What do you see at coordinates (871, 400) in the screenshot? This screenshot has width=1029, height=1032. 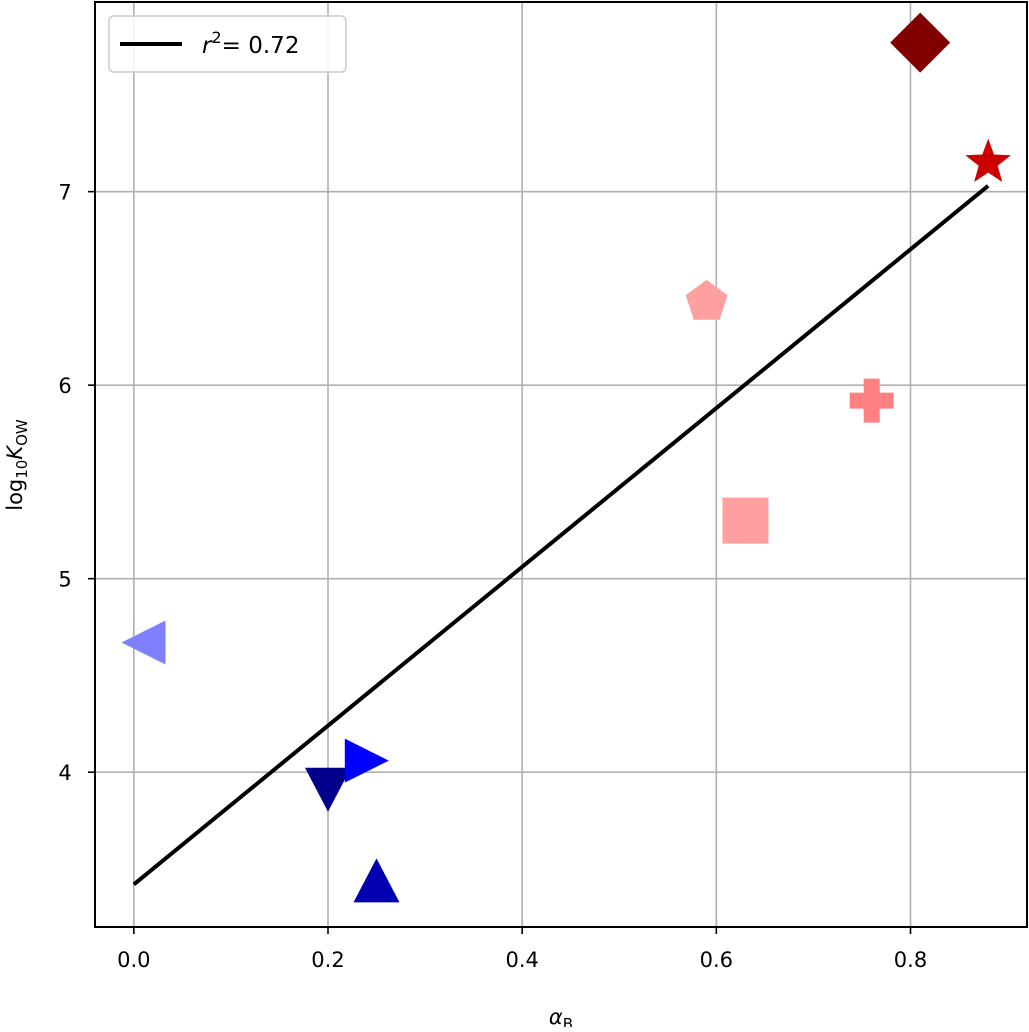 I see `point-plus` at bounding box center [871, 400].